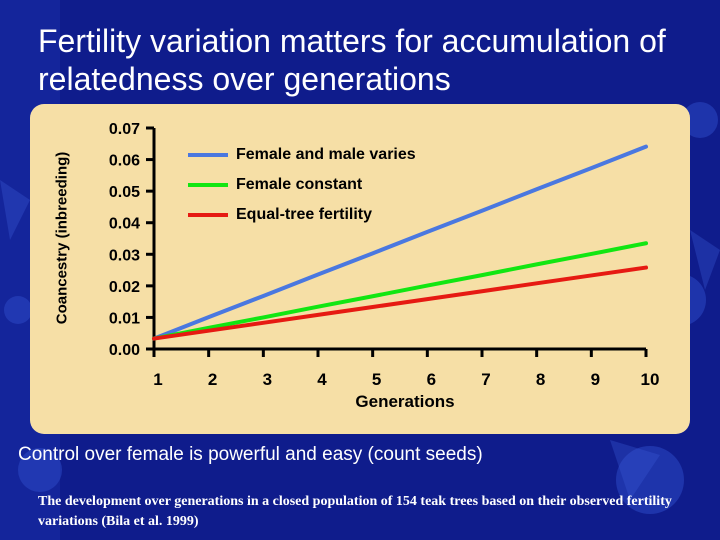 This screenshot has height=540, width=720. I want to click on y-tick-label: 0.03, so click(124, 255).